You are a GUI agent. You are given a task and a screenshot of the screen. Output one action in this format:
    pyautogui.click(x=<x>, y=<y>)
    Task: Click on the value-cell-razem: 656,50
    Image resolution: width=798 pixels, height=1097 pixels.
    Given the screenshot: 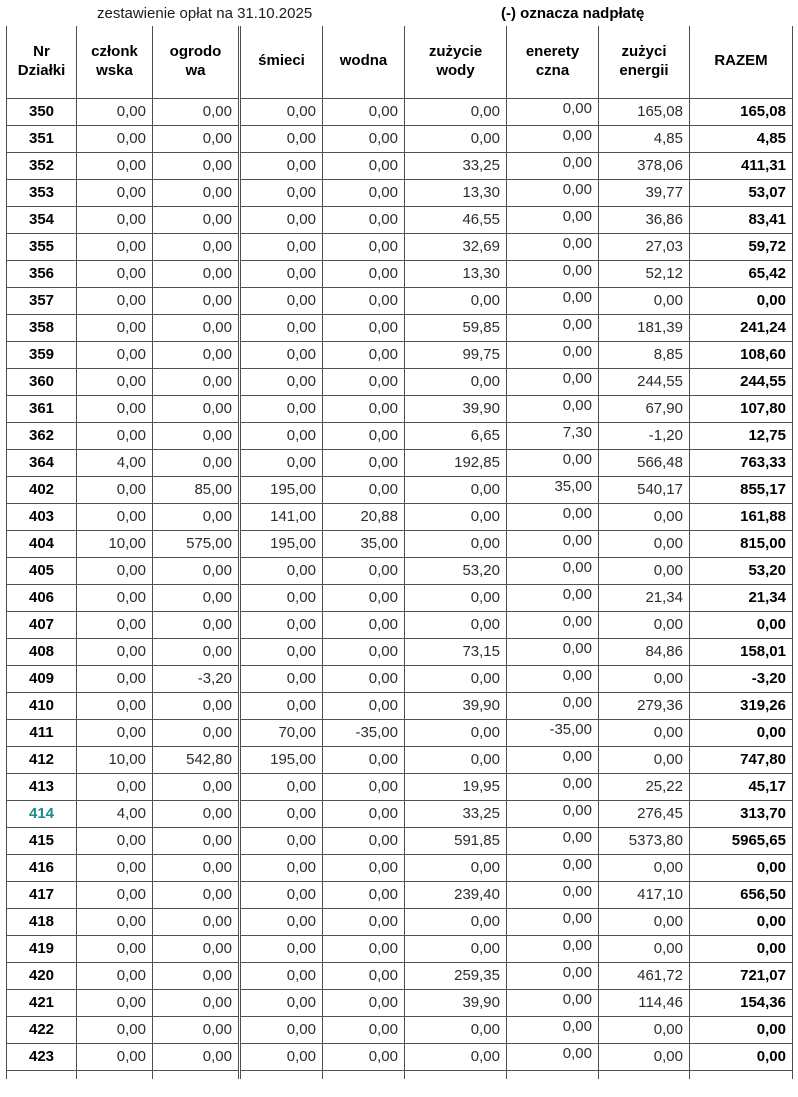 What is the action you would take?
    pyautogui.click(x=741, y=894)
    